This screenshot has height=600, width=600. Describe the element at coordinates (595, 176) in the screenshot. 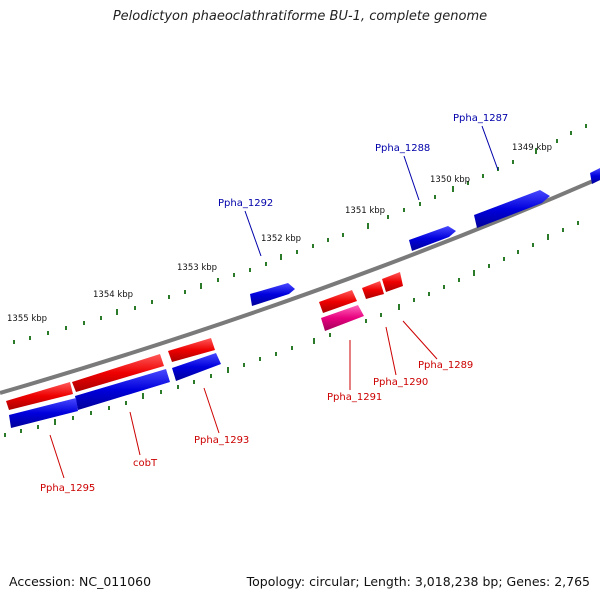

I see `gene-ppha-1287-arrow` at that location.